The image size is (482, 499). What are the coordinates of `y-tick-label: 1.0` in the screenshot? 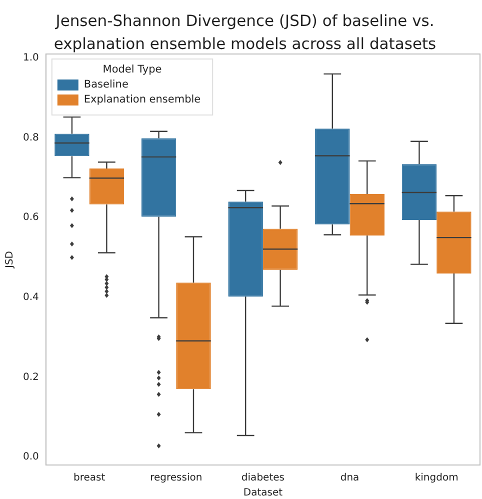 It's located at (30, 58).